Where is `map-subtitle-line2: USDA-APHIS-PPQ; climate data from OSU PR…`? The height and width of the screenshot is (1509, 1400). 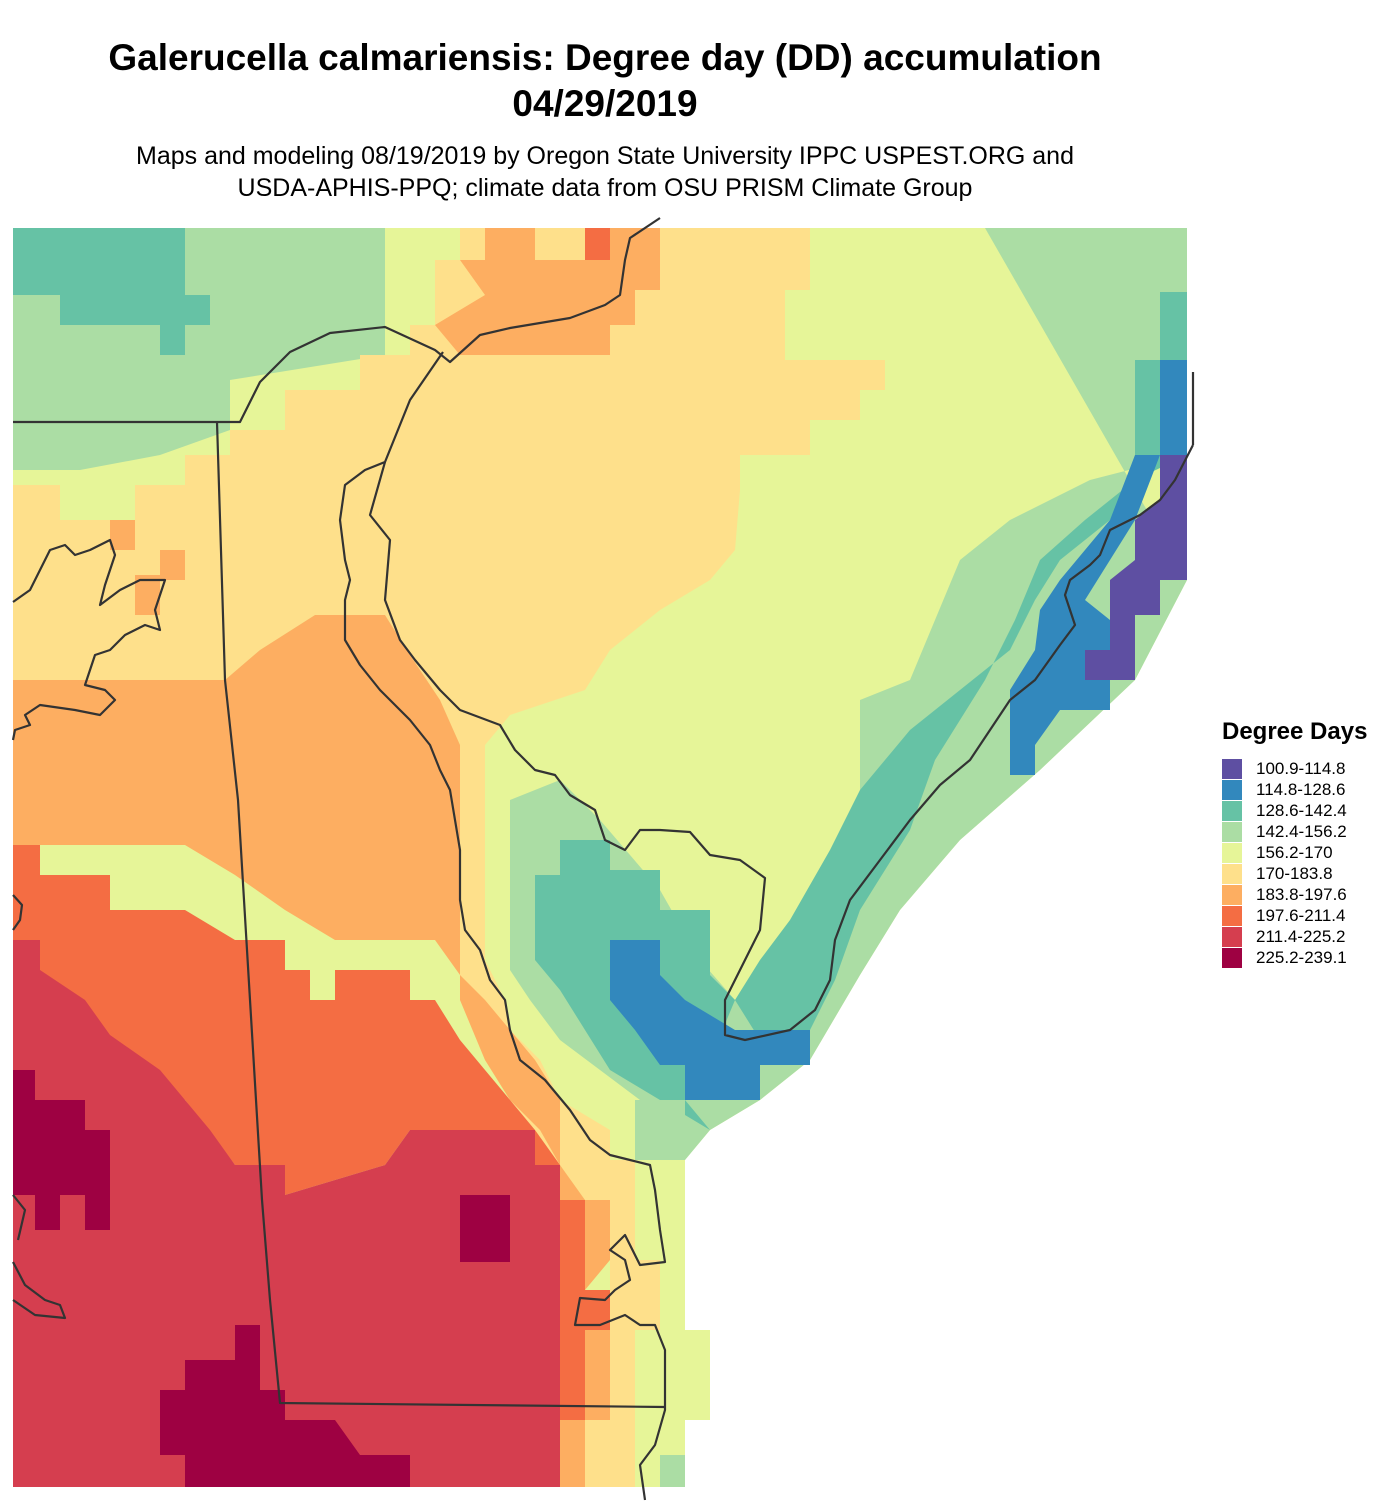
map-subtitle-line2: USDA-APHIS-PPQ; climate data from OSU PR… is located at coordinates (605, 188).